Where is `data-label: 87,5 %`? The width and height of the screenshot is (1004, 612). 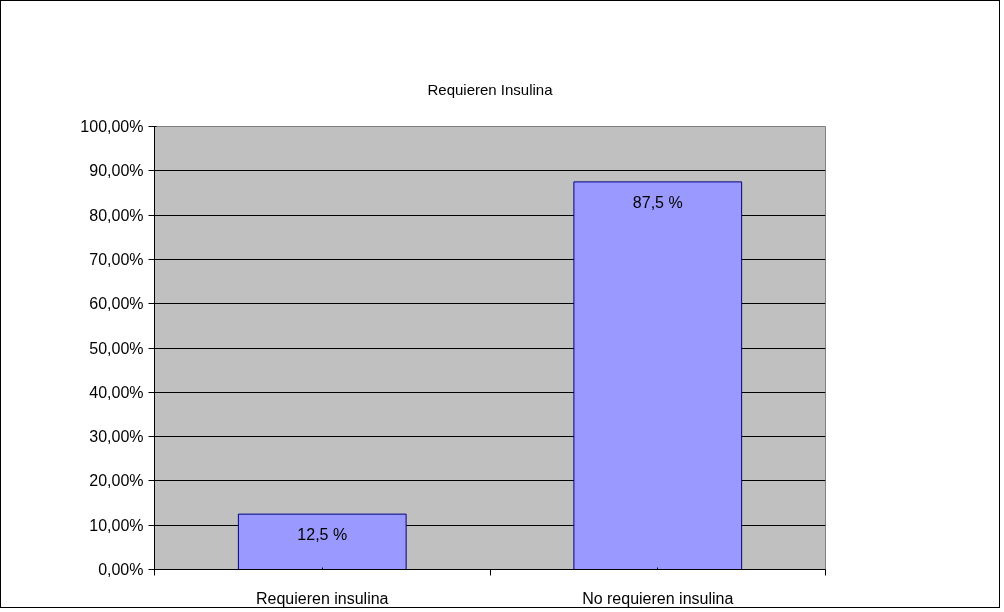 data-label: 87,5 % is located at coordinates (657, 202).